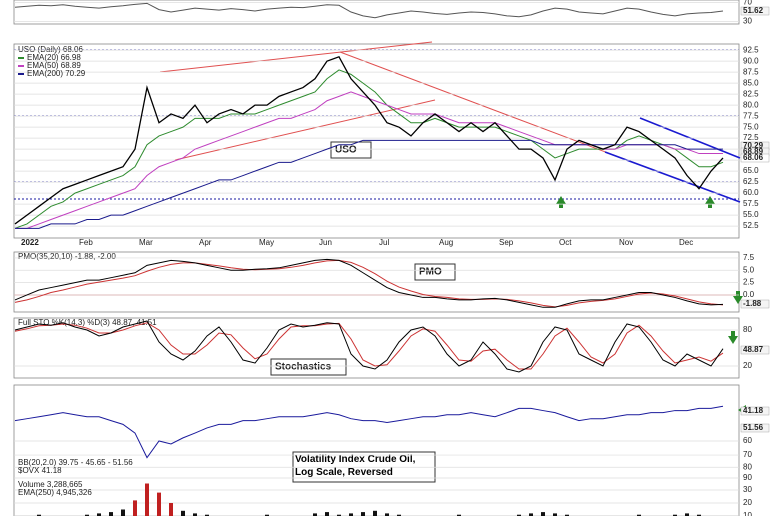  I want to click on y-tick-label: 55.0, so click(751, 214).